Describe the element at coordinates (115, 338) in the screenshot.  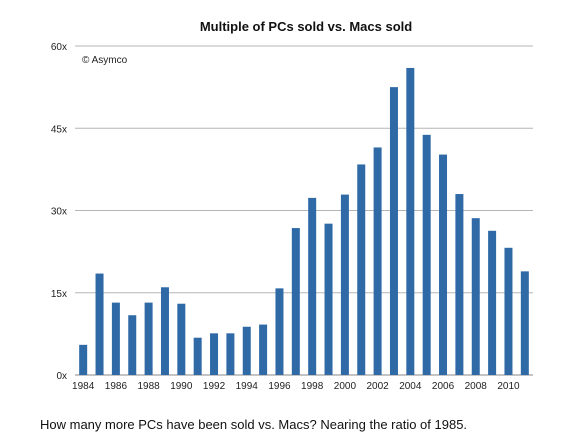
I see `bar-1986` at that location.